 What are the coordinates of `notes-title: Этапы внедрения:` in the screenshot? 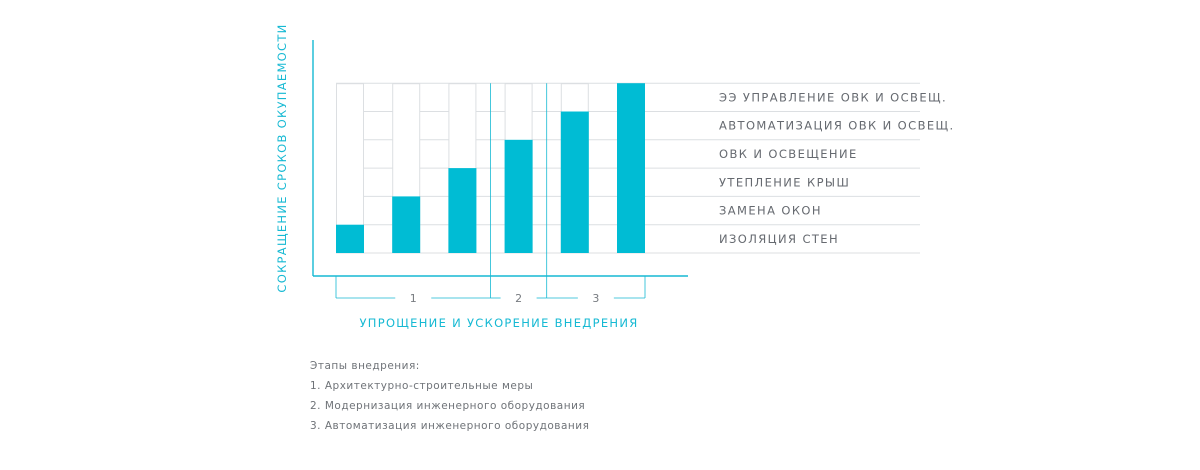 It's located at (365, 366).